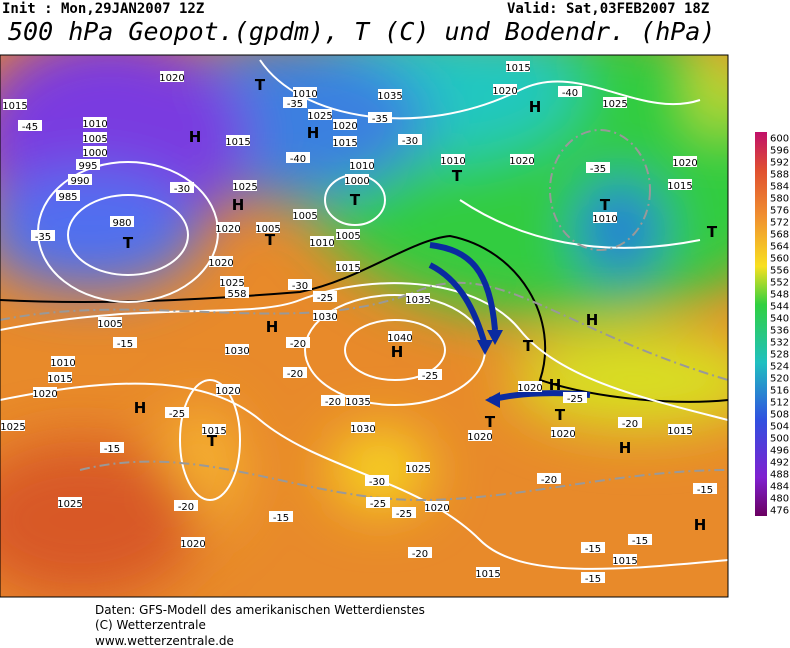  I want to click on contour-label: 980, so click(121, 223).